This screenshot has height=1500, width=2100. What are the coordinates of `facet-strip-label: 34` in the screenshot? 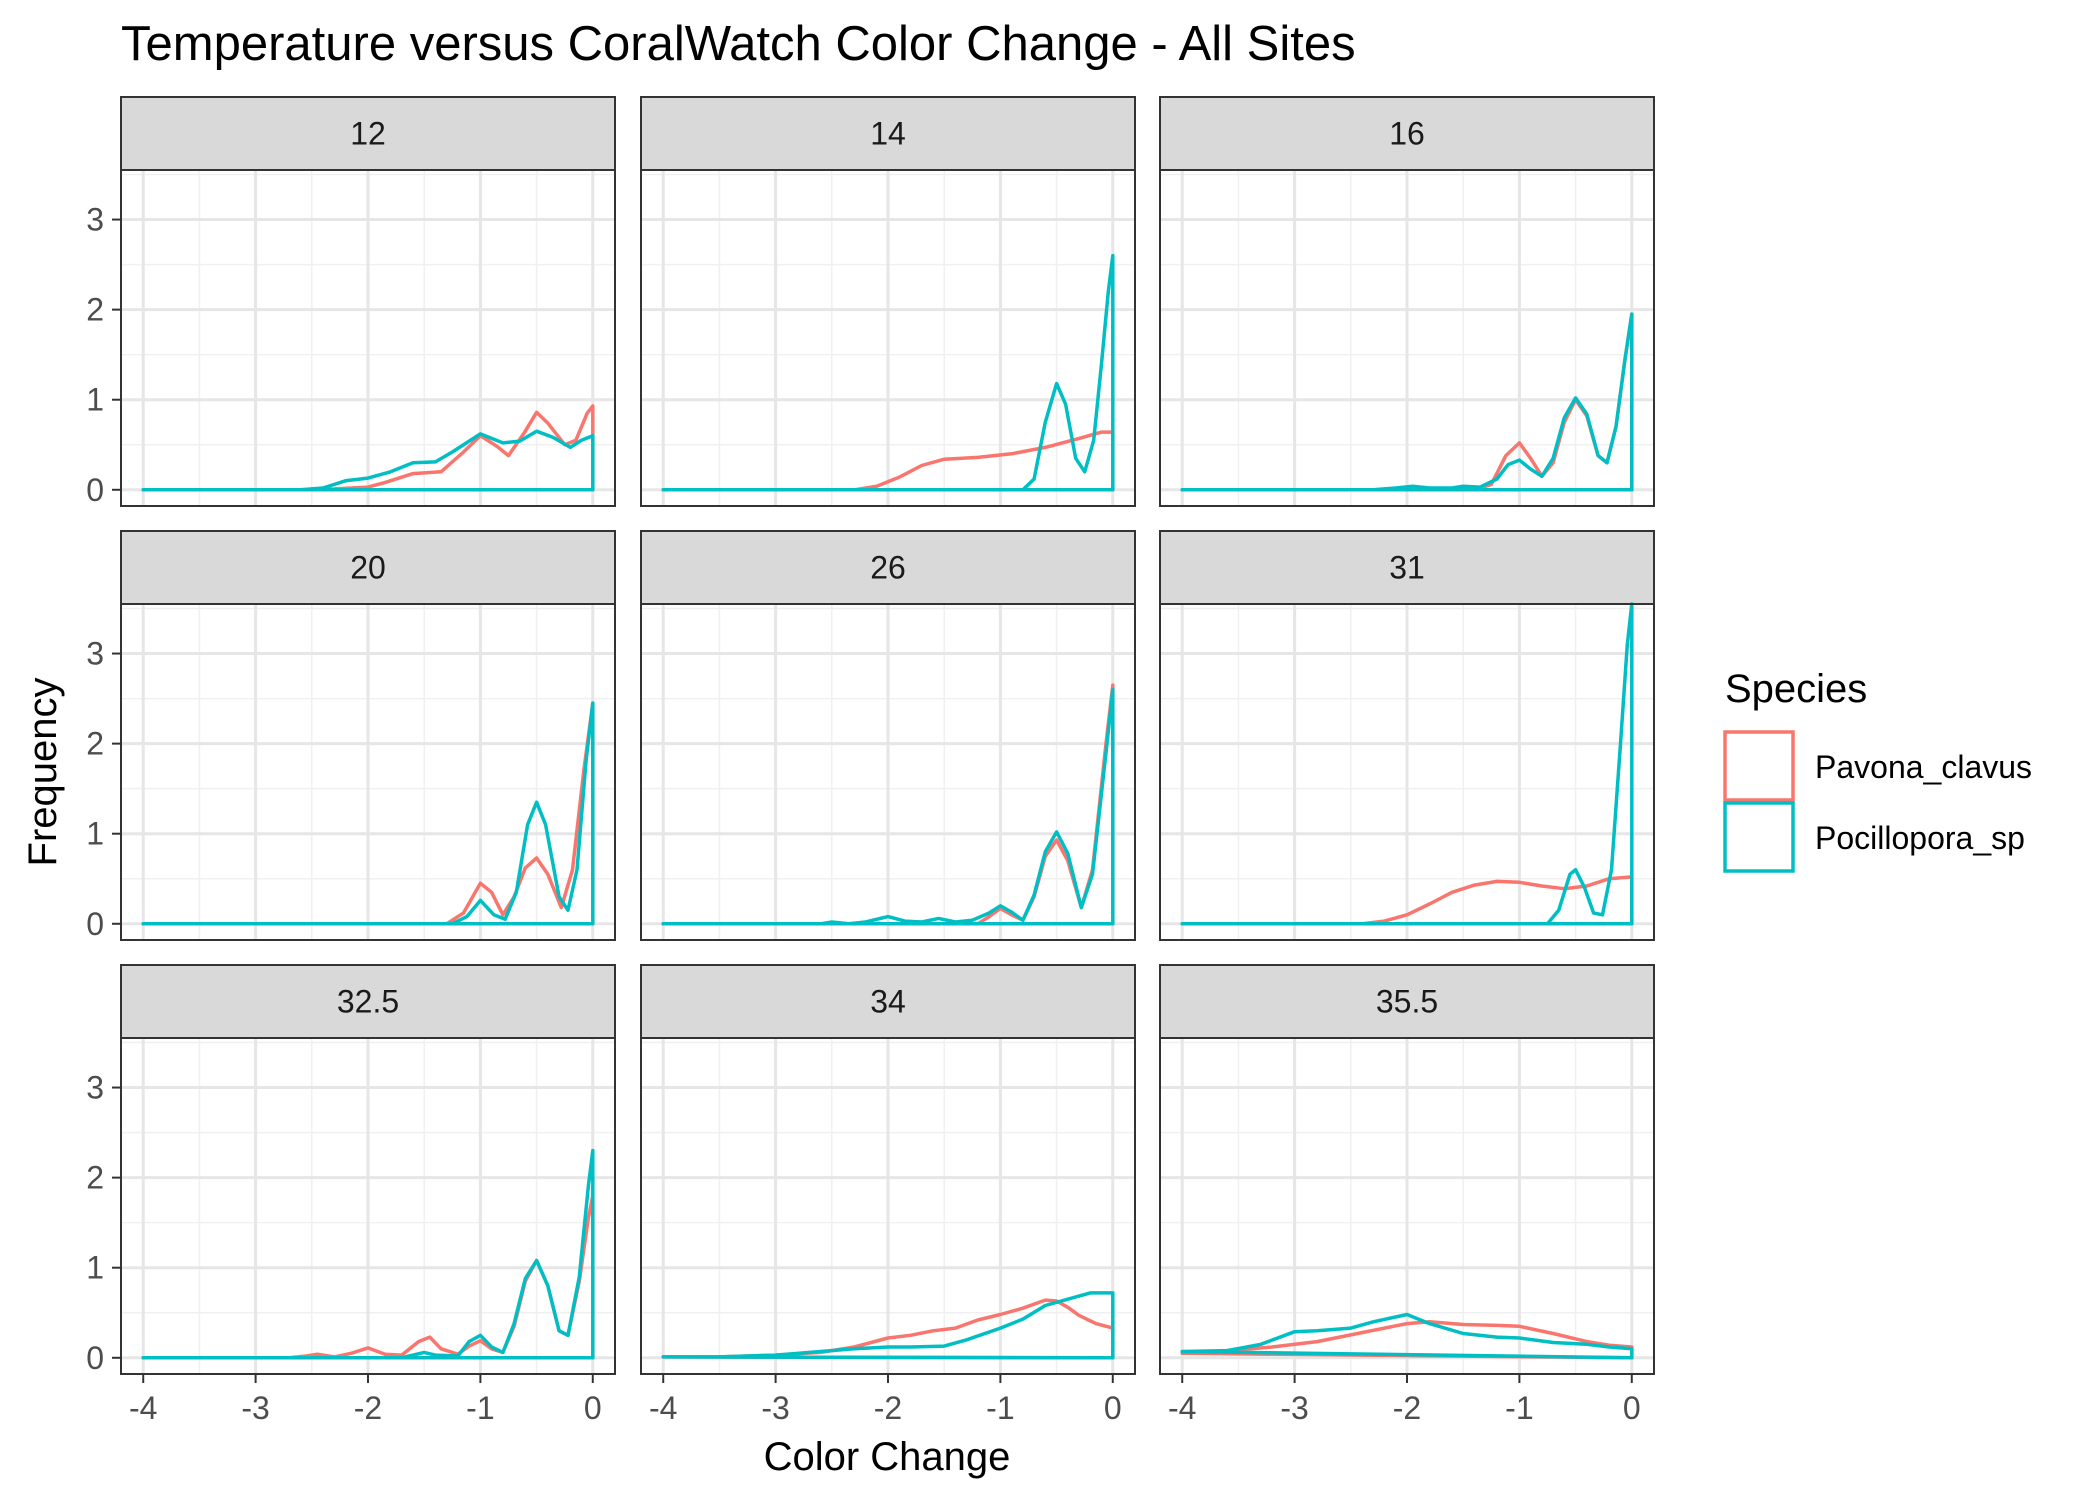 It's located at (888, 1002).